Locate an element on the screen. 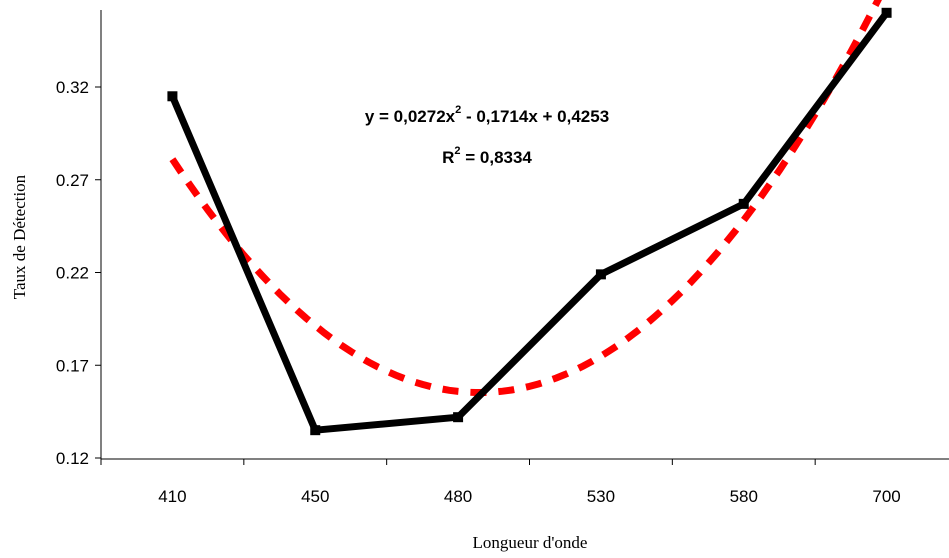 The height and width of the screenshot is (558, 949). x-tick-label: 530 is located at coordinates (601, 496).